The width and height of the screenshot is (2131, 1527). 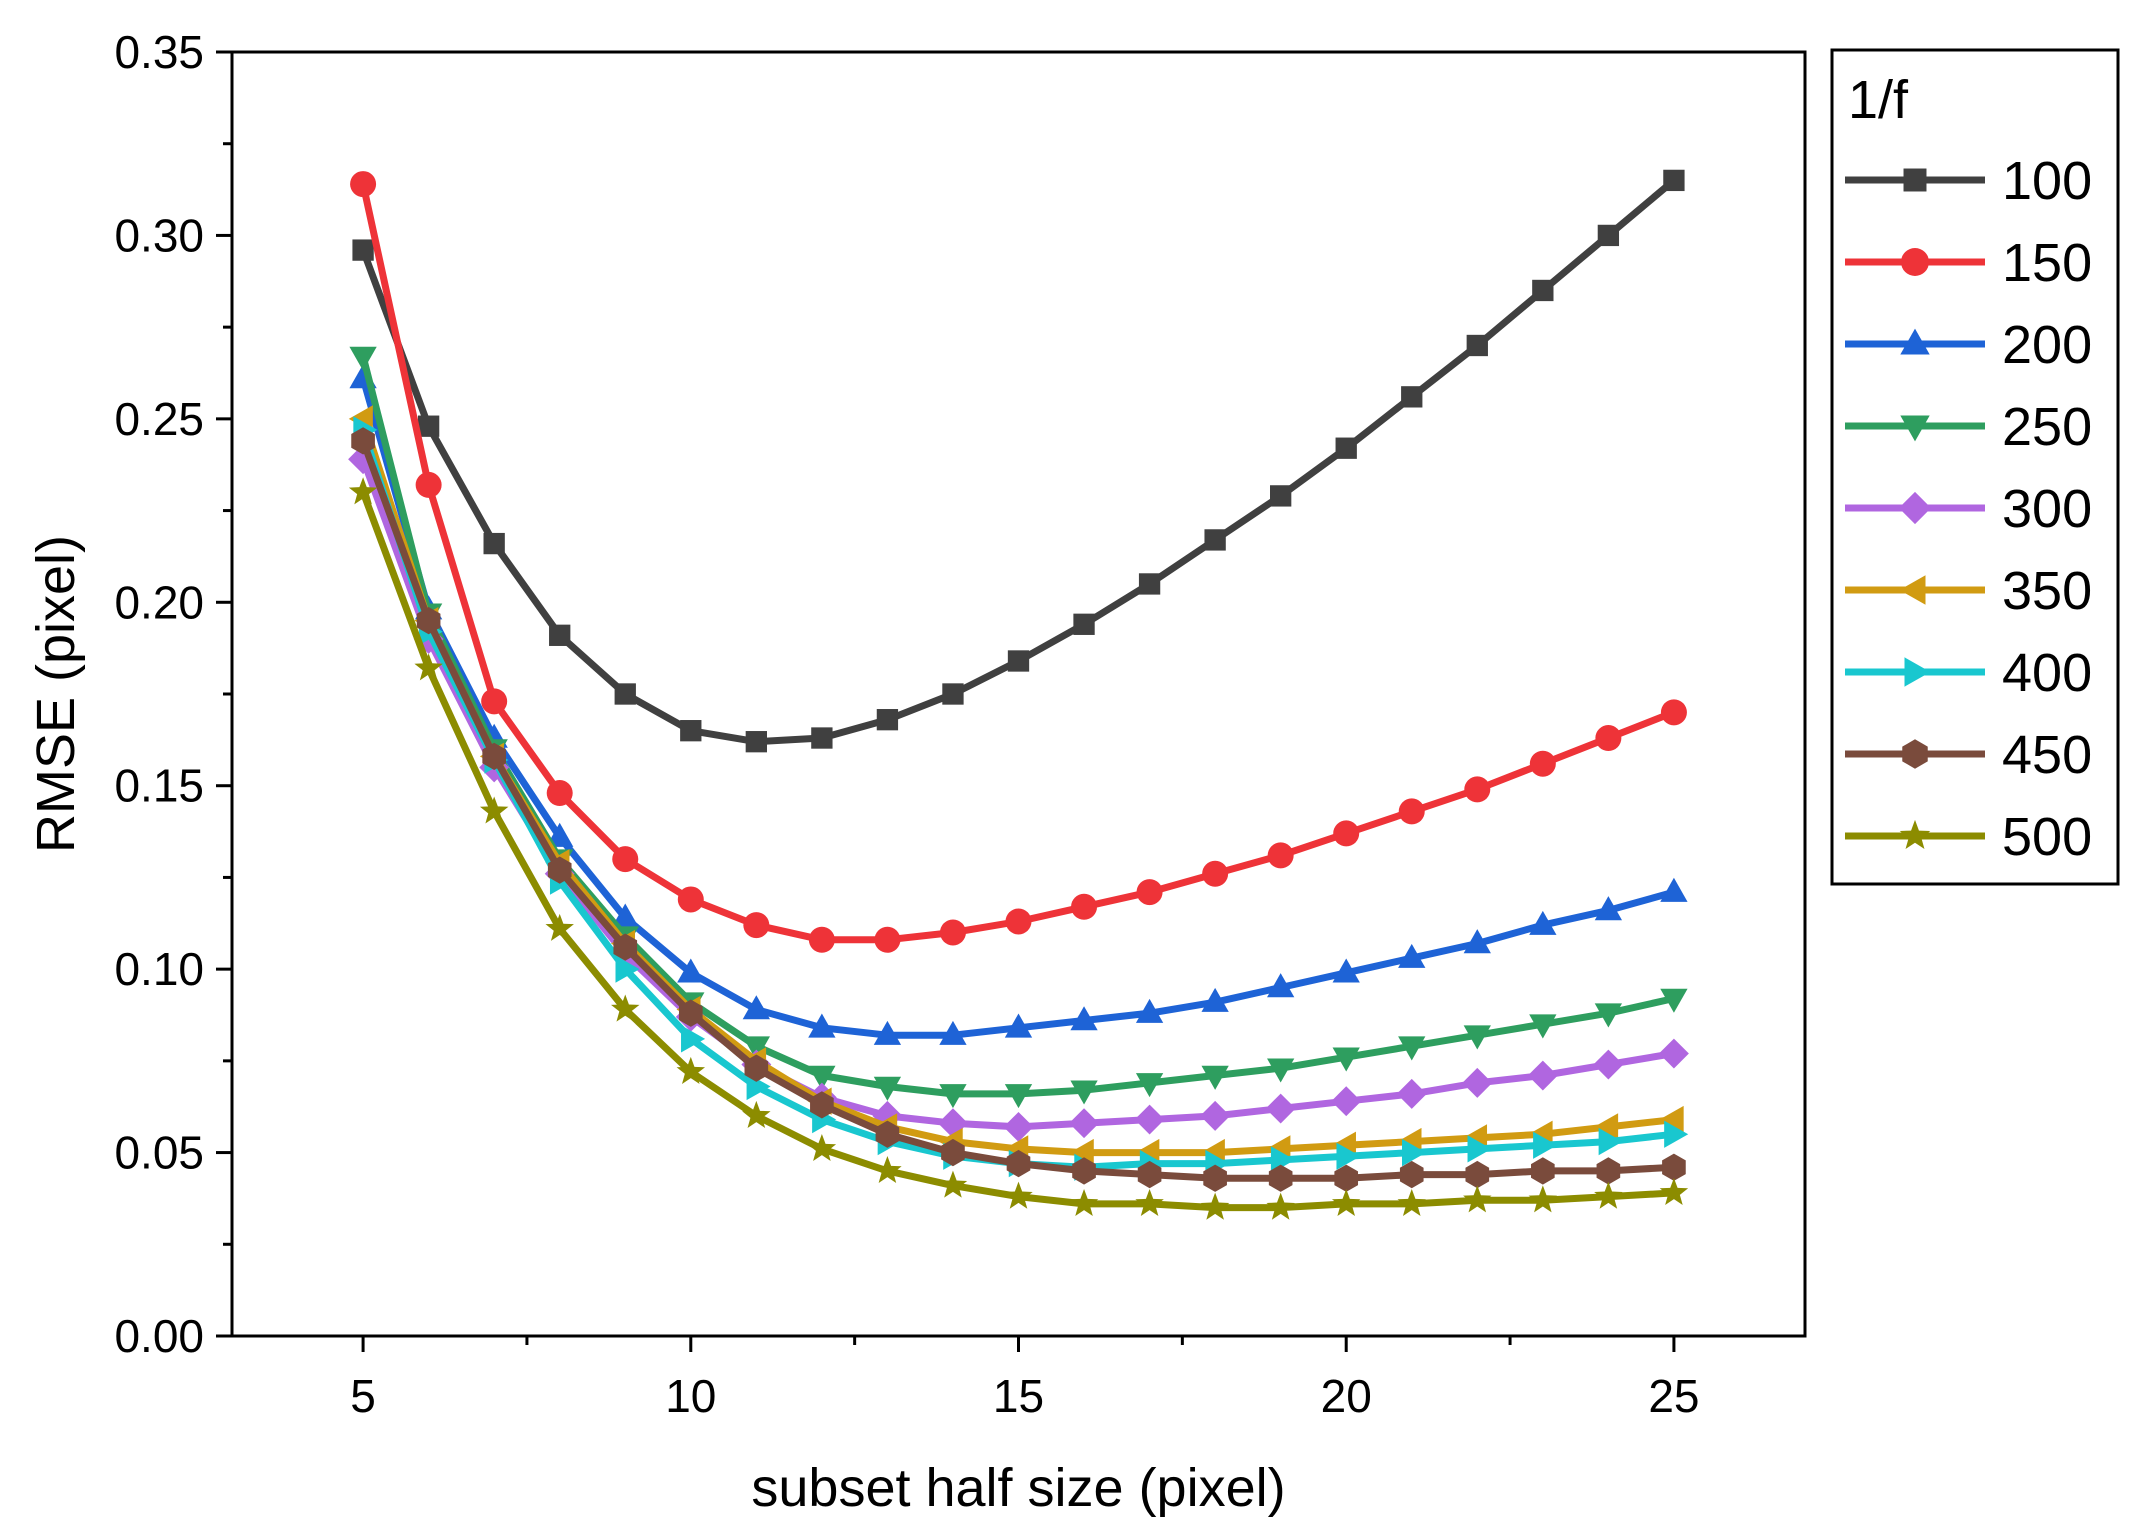 I want to click on y-tick-label: 0.30, so click(x=159, y=235).